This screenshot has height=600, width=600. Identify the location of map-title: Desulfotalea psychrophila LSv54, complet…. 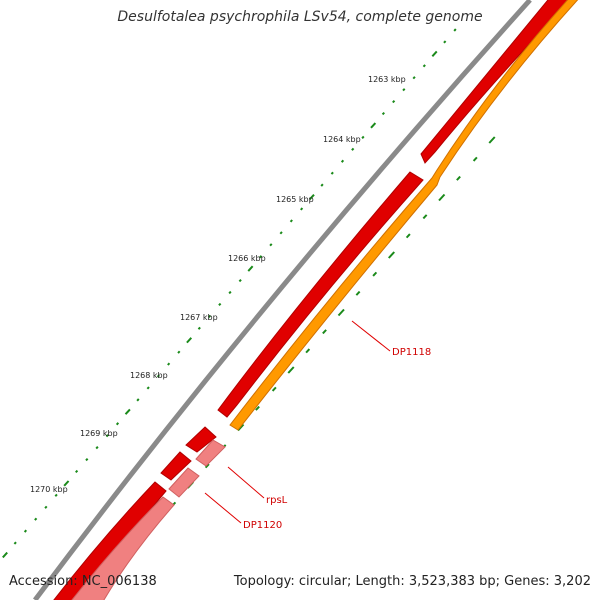
(300, 17).